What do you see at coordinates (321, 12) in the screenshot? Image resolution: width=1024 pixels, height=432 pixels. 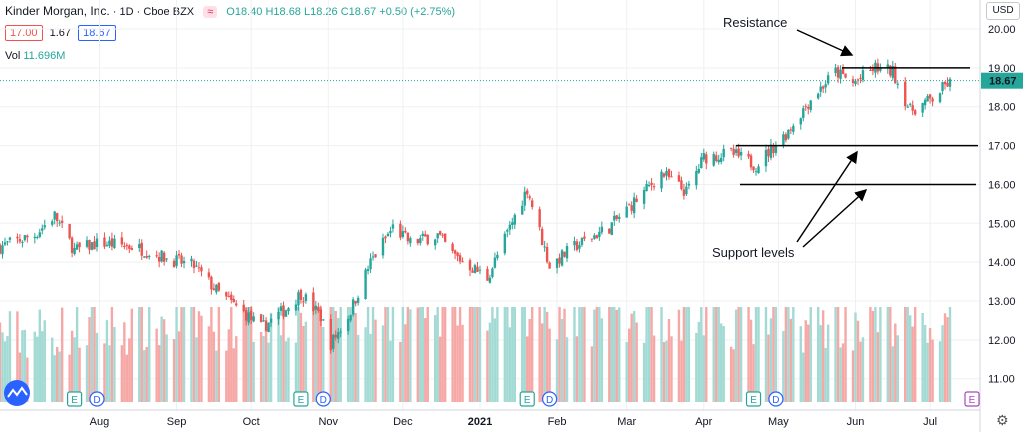 I see `low-value: L18.26` at bounding box center [321, 12].